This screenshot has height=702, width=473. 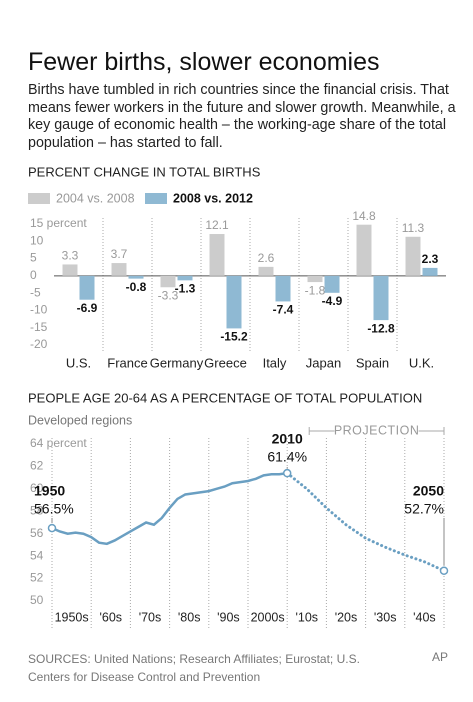 What do you see at coordinates (72, 617) in the screenshot?
I see `x-tick-label: 1950s` at bounding box center [72, 617].